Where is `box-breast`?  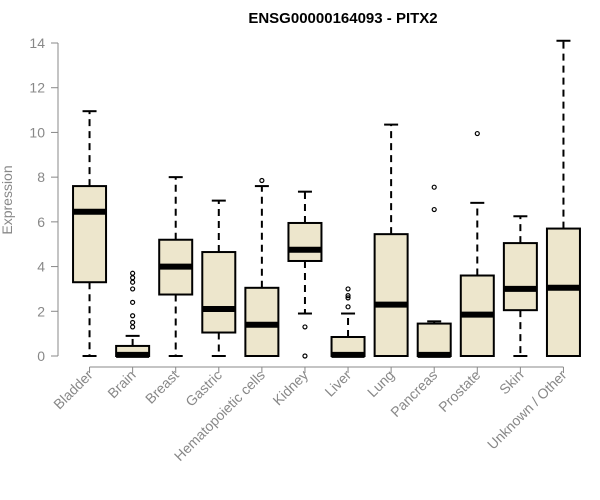 box-breast is located at coordinates (176, 266).